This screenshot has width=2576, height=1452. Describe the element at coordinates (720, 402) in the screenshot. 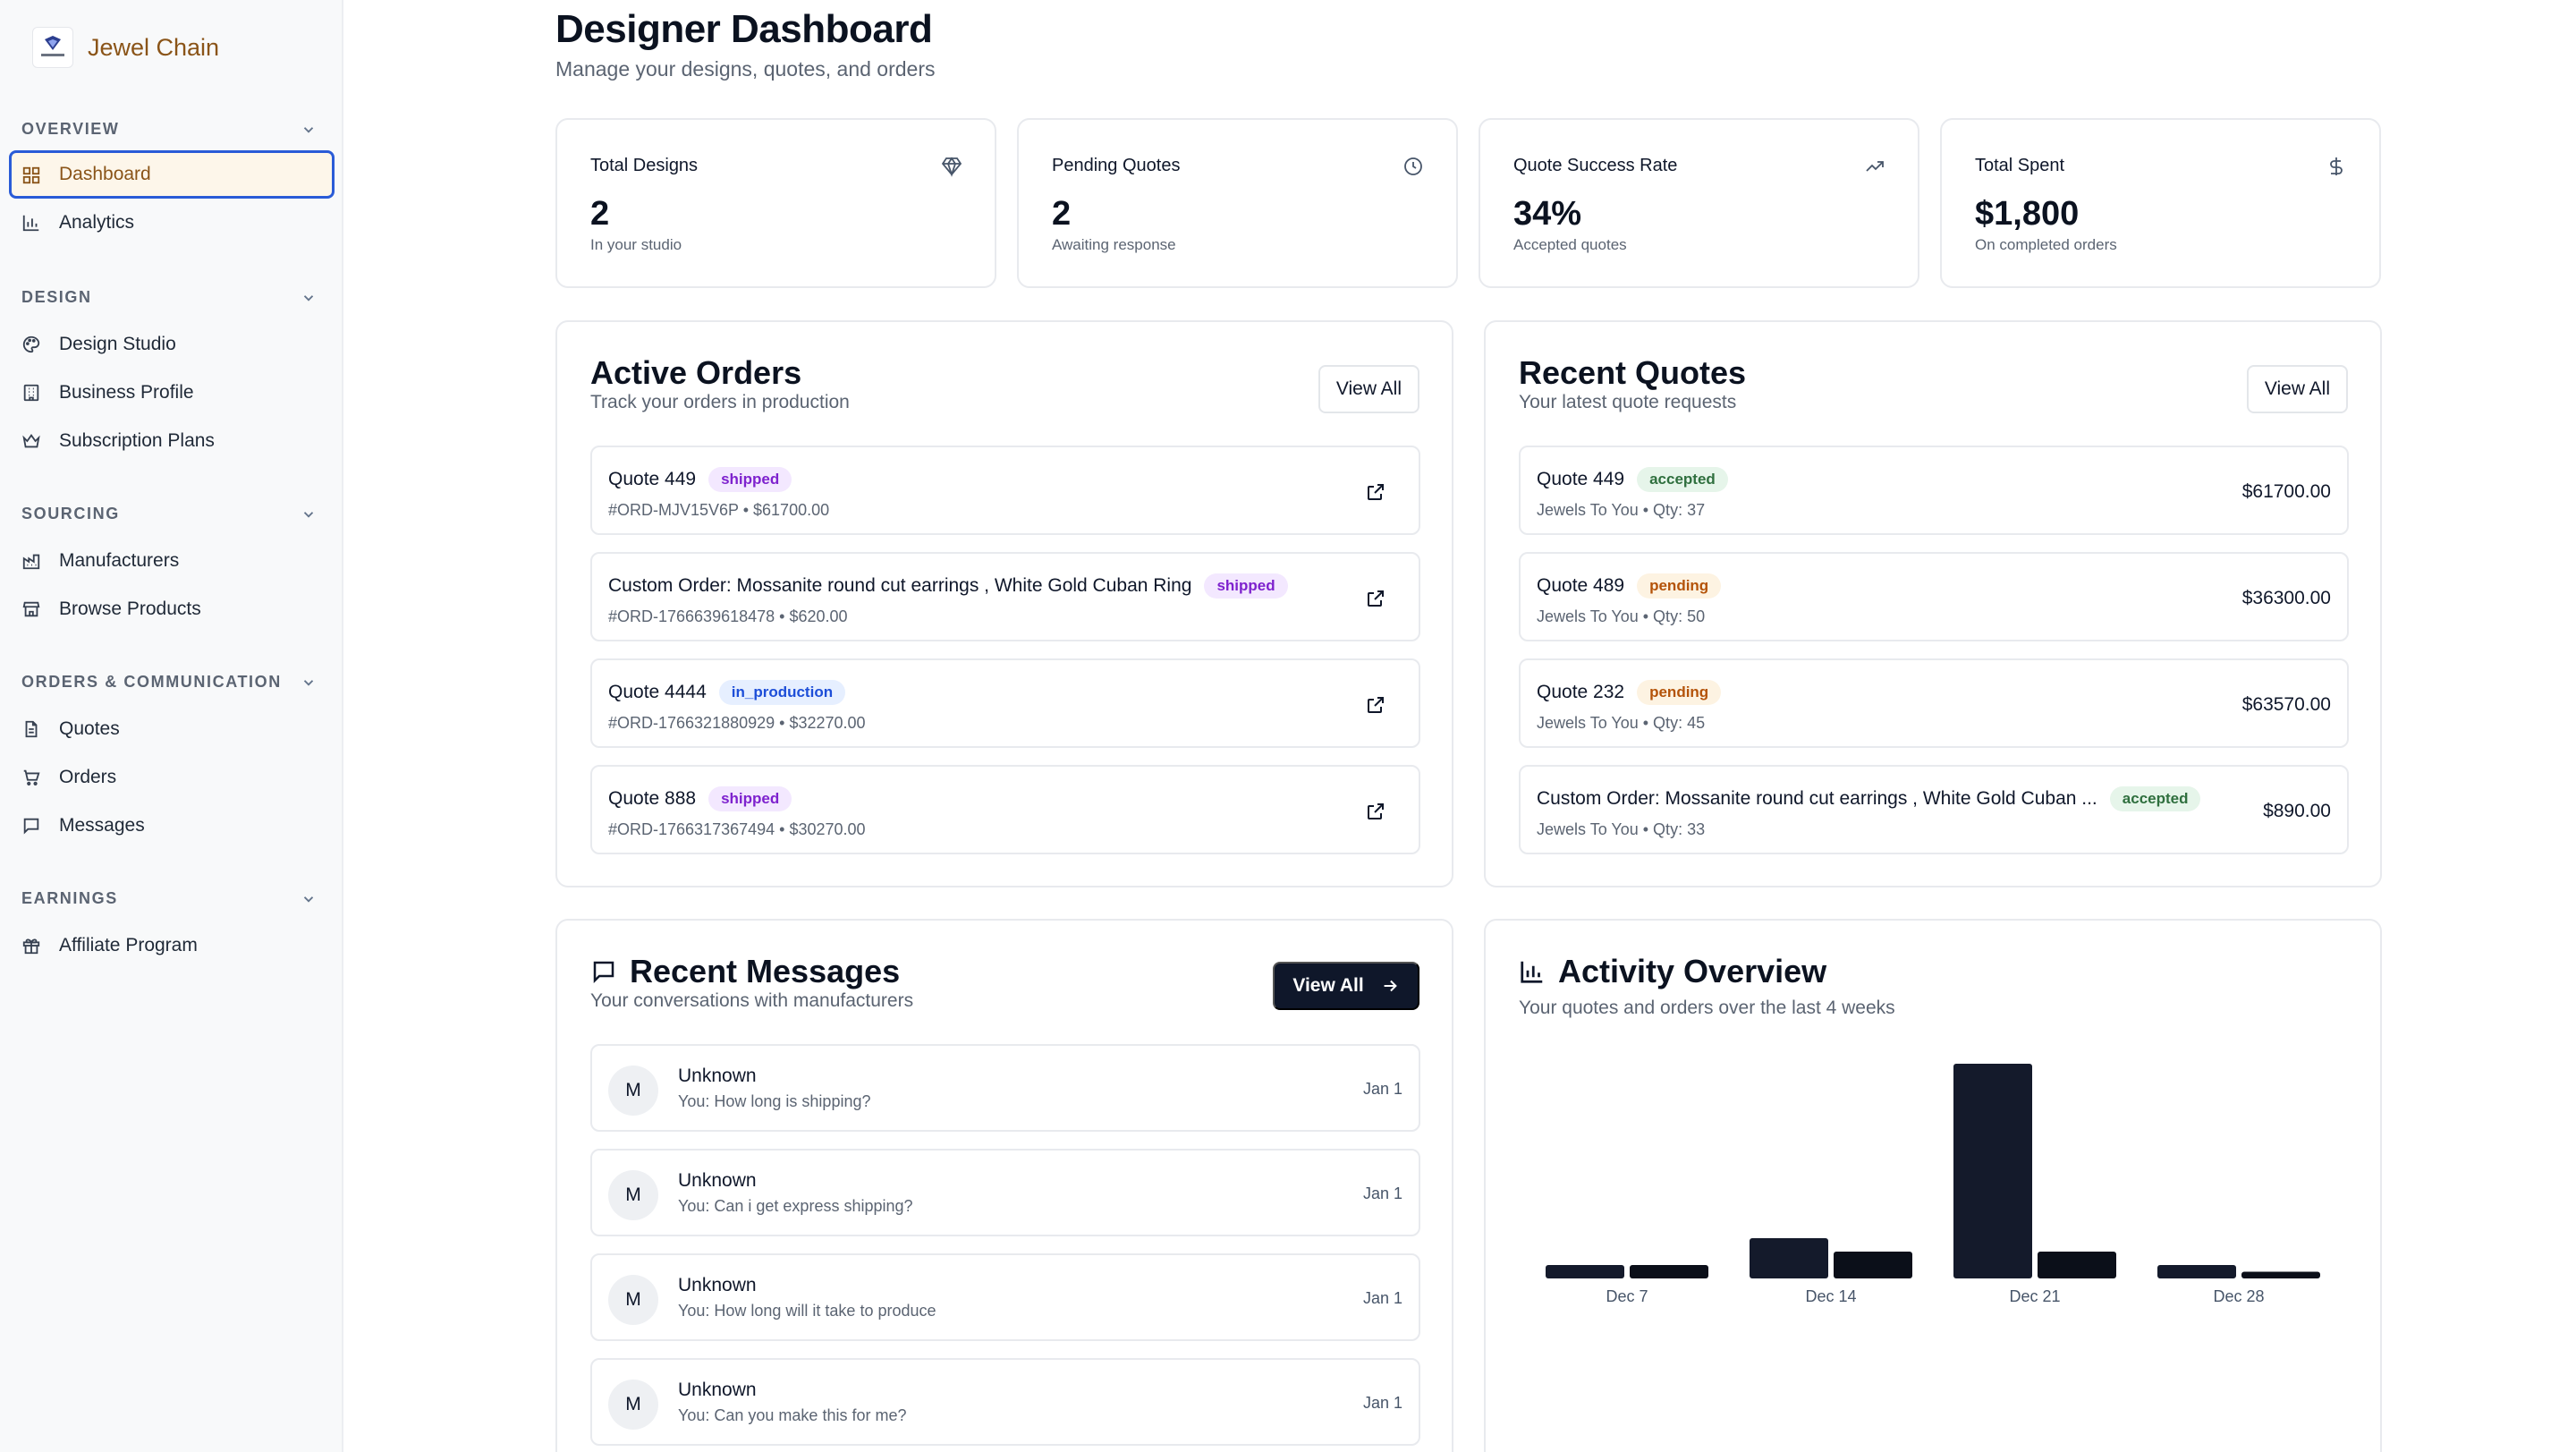

I see `card-subtitle: Track your orders in production` at that location.